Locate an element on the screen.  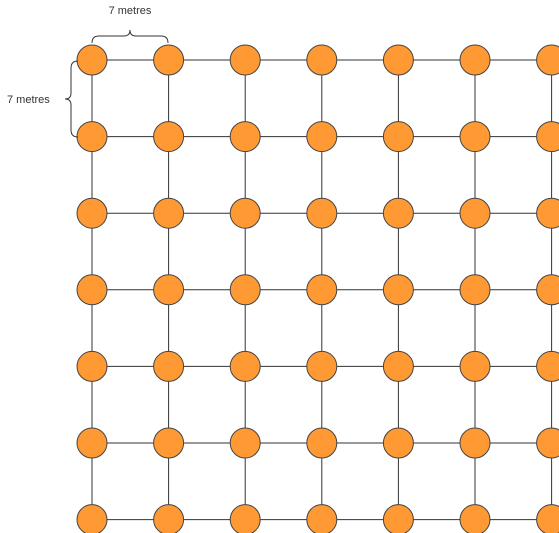
left-spacing-brace is located at coordinates (71, 99).